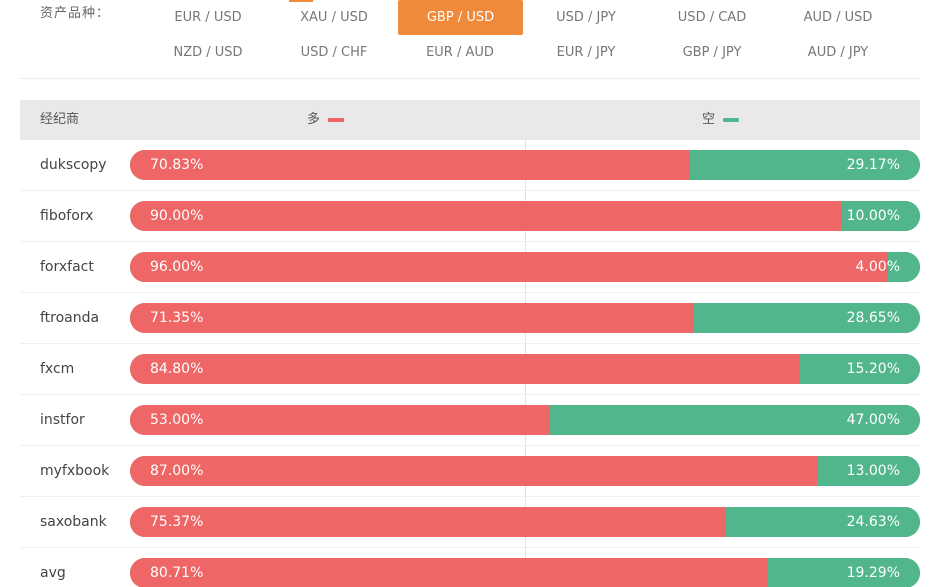 The image size is (937, 587). I want to click on short-percent: 47.00%, so click(873, 420).